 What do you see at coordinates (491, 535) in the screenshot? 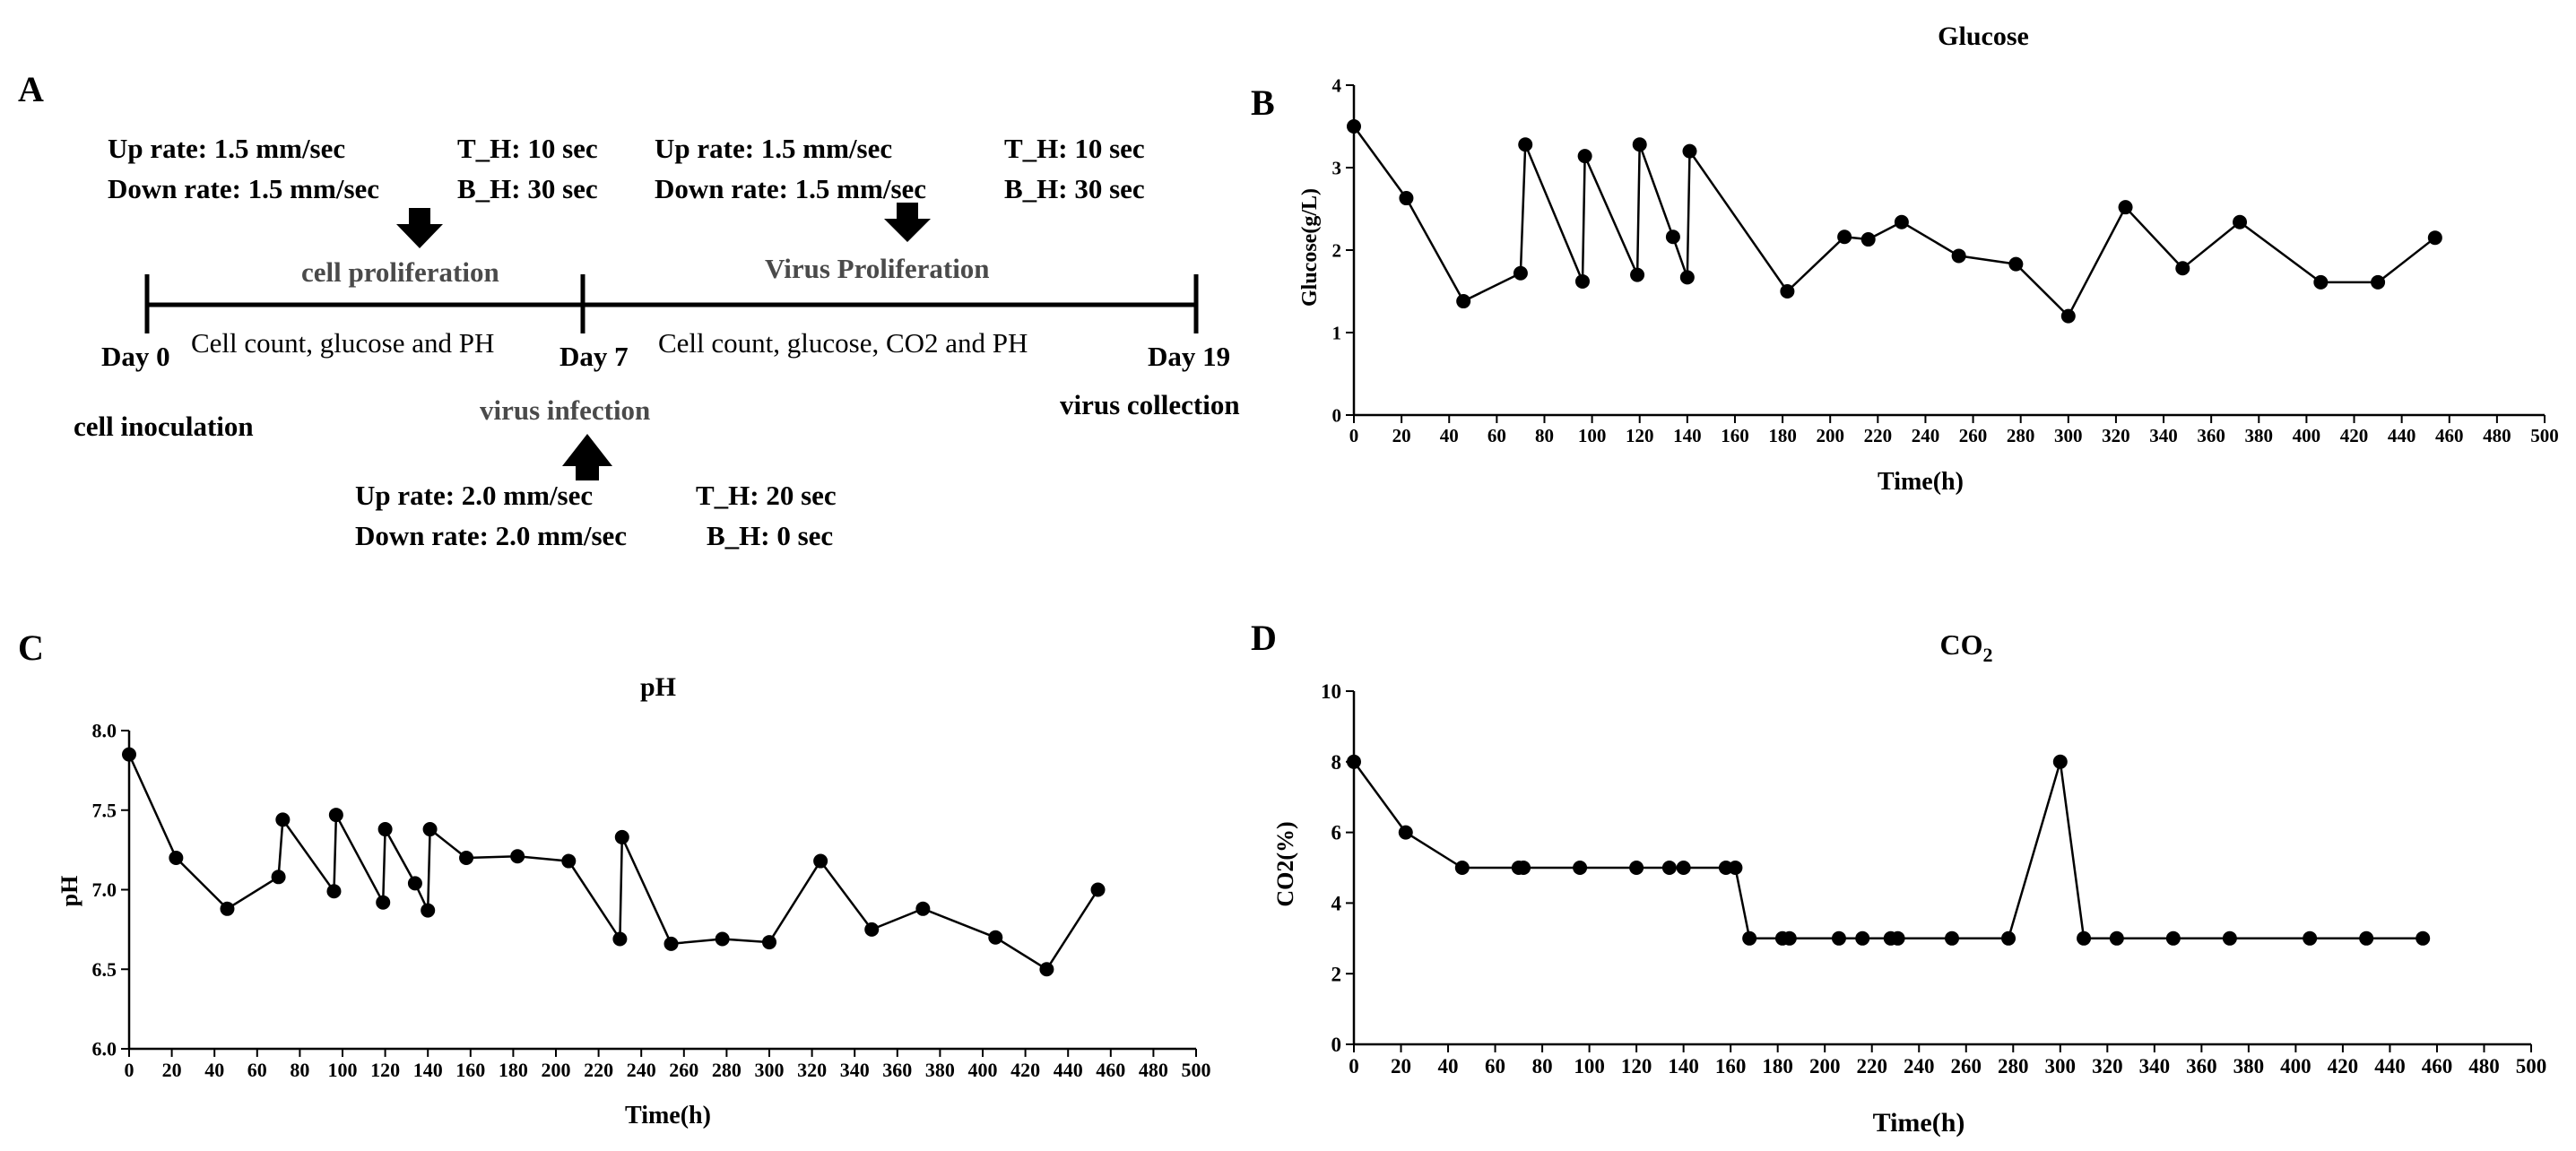
I see `infection-down-rate: Down rate: 2.0 mm/sec` at bounding box center [491, 535].